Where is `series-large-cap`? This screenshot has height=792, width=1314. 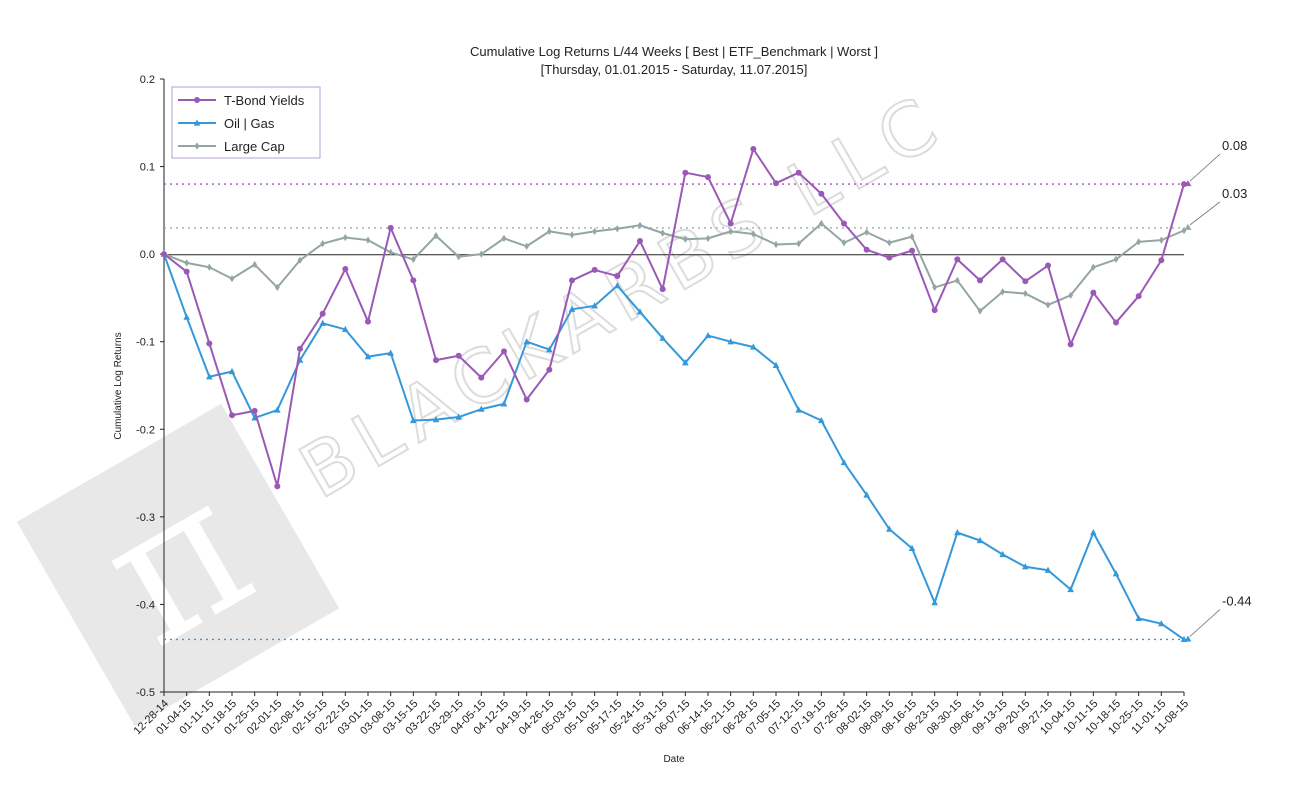 series-large-cap is located at coordinates (674, 267).